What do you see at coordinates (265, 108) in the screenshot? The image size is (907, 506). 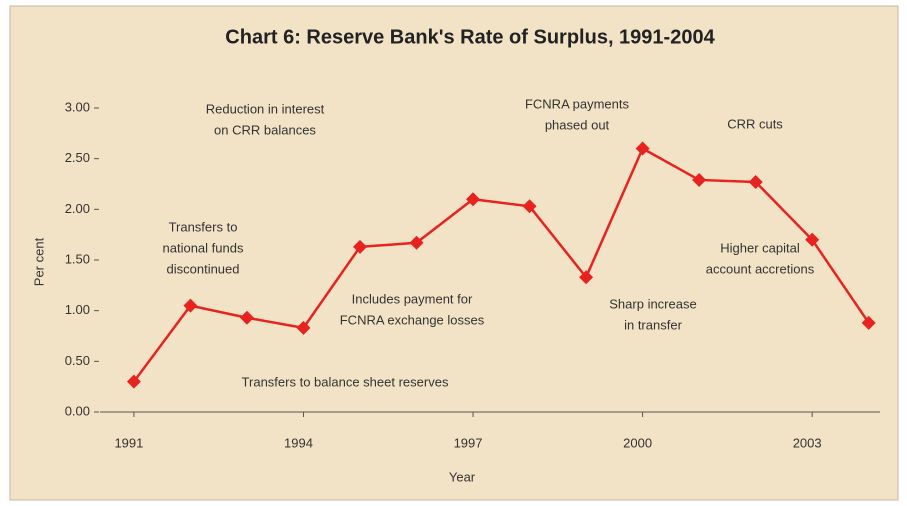 I see `annotation: Reduction in interest` at bounding box center [265, 108].